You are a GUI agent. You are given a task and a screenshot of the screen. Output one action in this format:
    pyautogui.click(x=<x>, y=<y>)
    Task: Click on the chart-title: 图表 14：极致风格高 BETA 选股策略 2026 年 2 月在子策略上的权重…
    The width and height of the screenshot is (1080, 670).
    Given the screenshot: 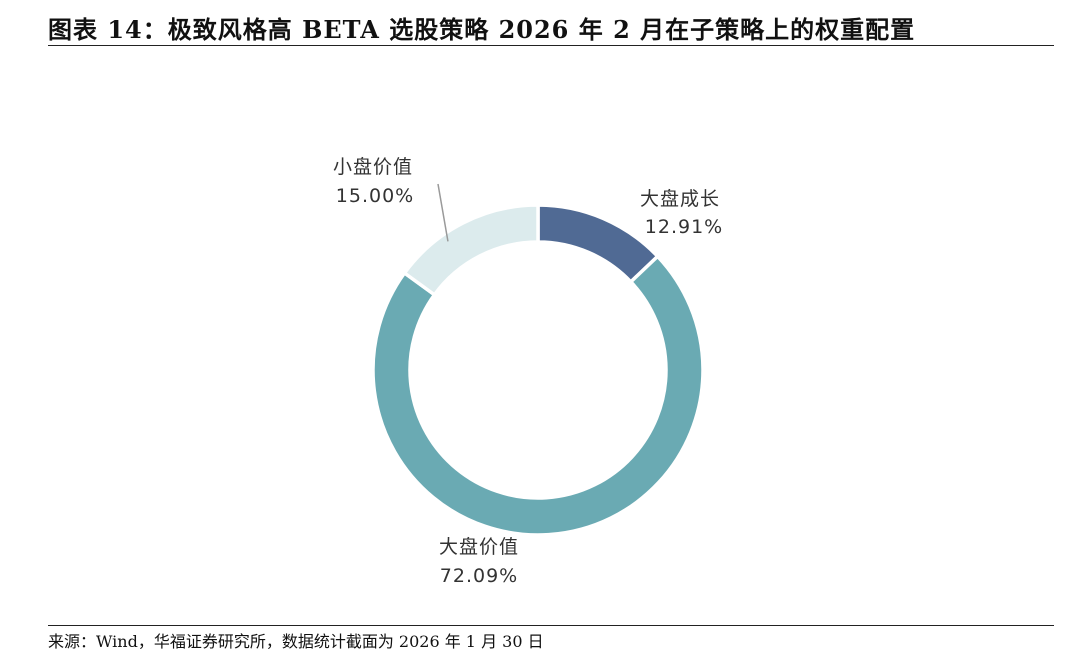 What is the action you would take?
    pyautogui.click(x=482, y=29)
    